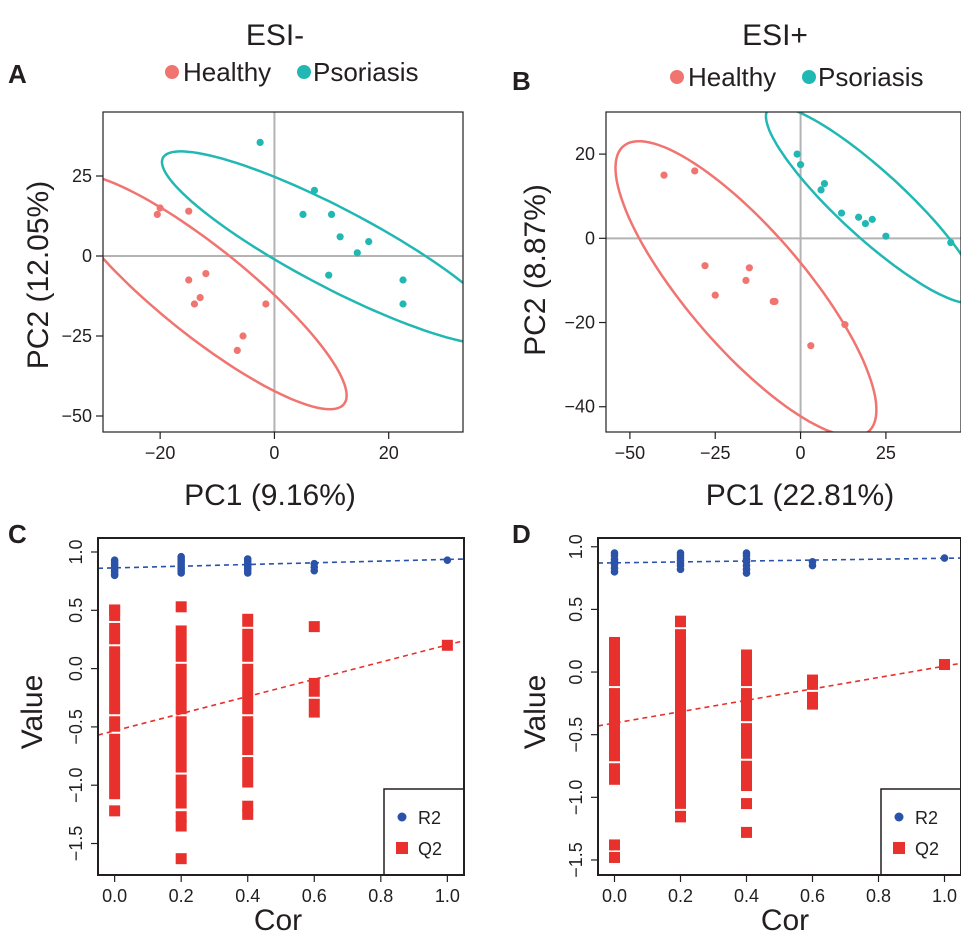 The width and height of the screenshot is (961, 946). What do you see at coordinates (424, 832) in the screenshot?
I see `legend-frame` at bounding box center [424, 832].